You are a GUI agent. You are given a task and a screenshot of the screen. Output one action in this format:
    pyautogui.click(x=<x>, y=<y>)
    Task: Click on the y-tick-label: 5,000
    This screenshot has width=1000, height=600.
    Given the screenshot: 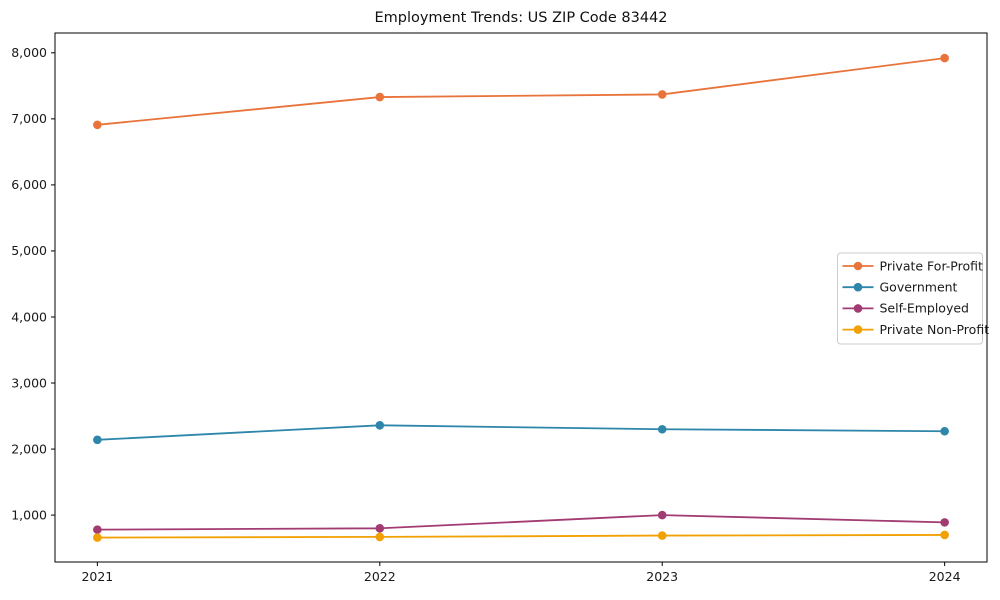 What is the action you would take?
    pyautogui.click(x=29, y=250)
    